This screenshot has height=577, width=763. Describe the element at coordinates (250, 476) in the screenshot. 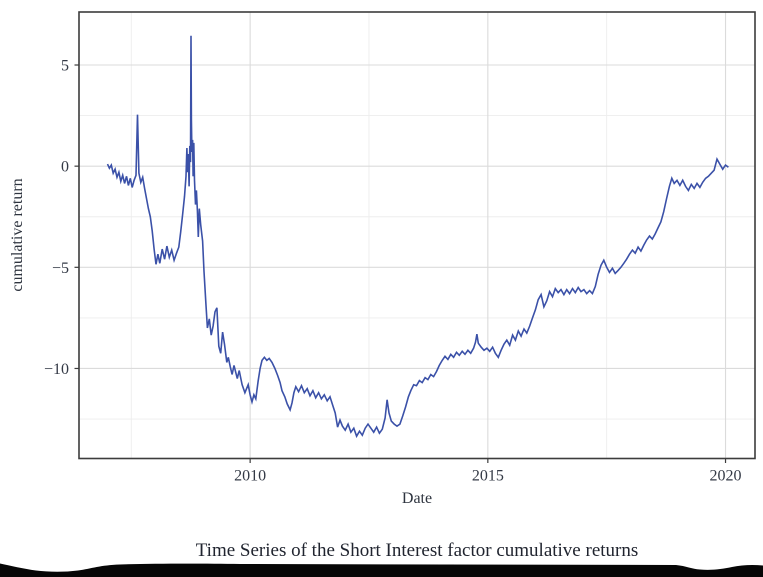

I see `x-tick-label: 2010` at that location.